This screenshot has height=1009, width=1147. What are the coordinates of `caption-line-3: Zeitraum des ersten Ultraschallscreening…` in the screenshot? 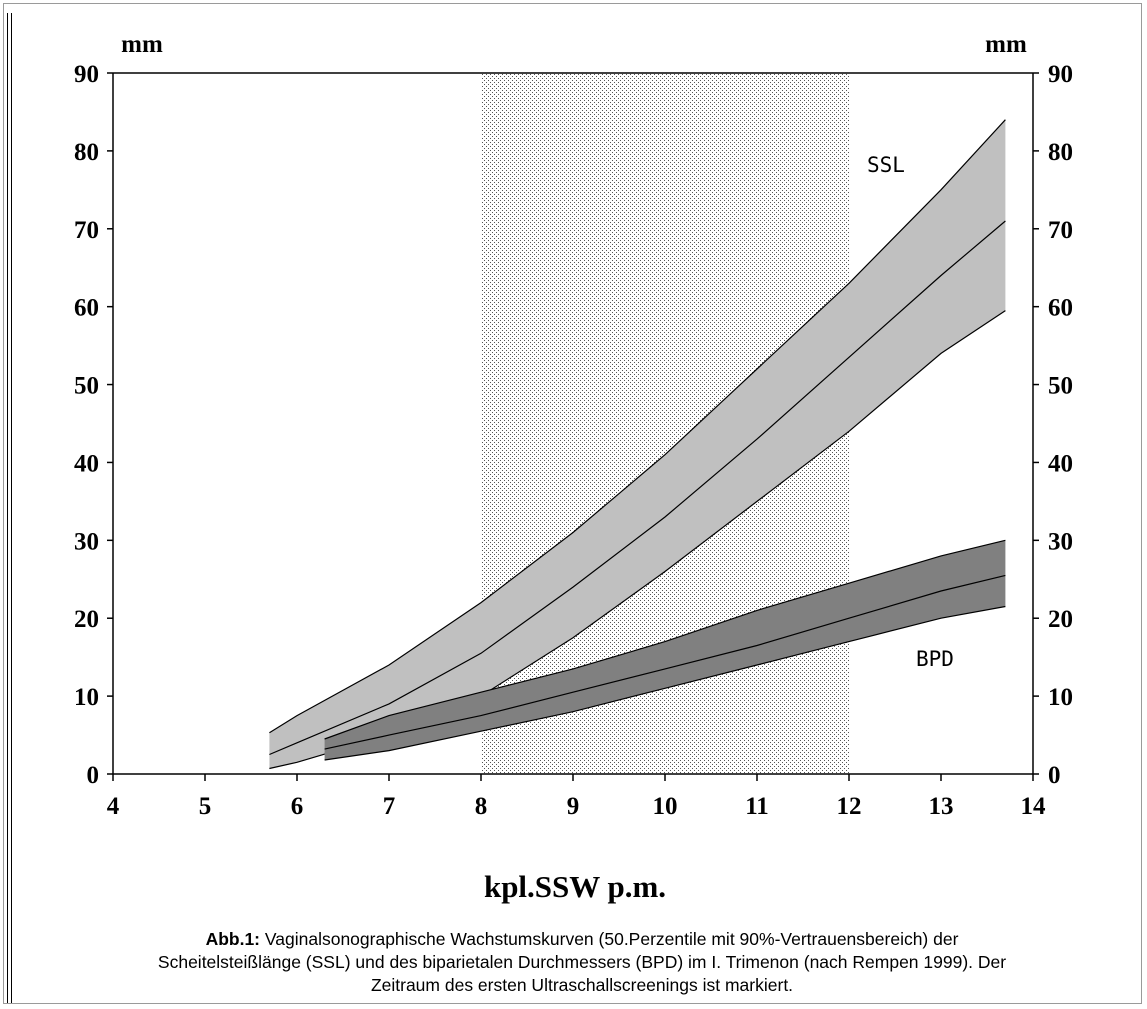 It's located at (582, 985).